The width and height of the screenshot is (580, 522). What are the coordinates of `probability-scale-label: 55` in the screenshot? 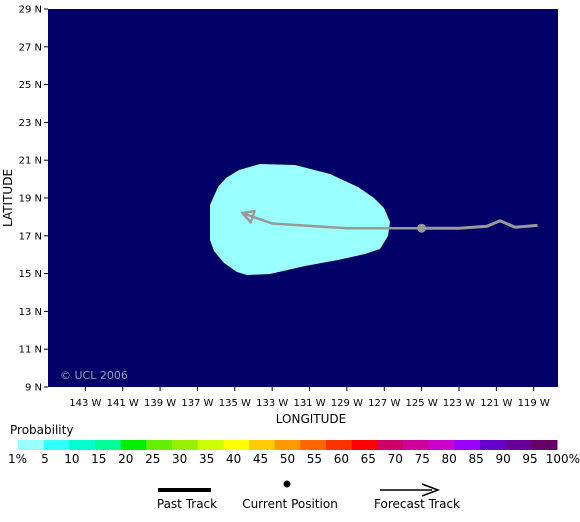 It's located at (314, 459).